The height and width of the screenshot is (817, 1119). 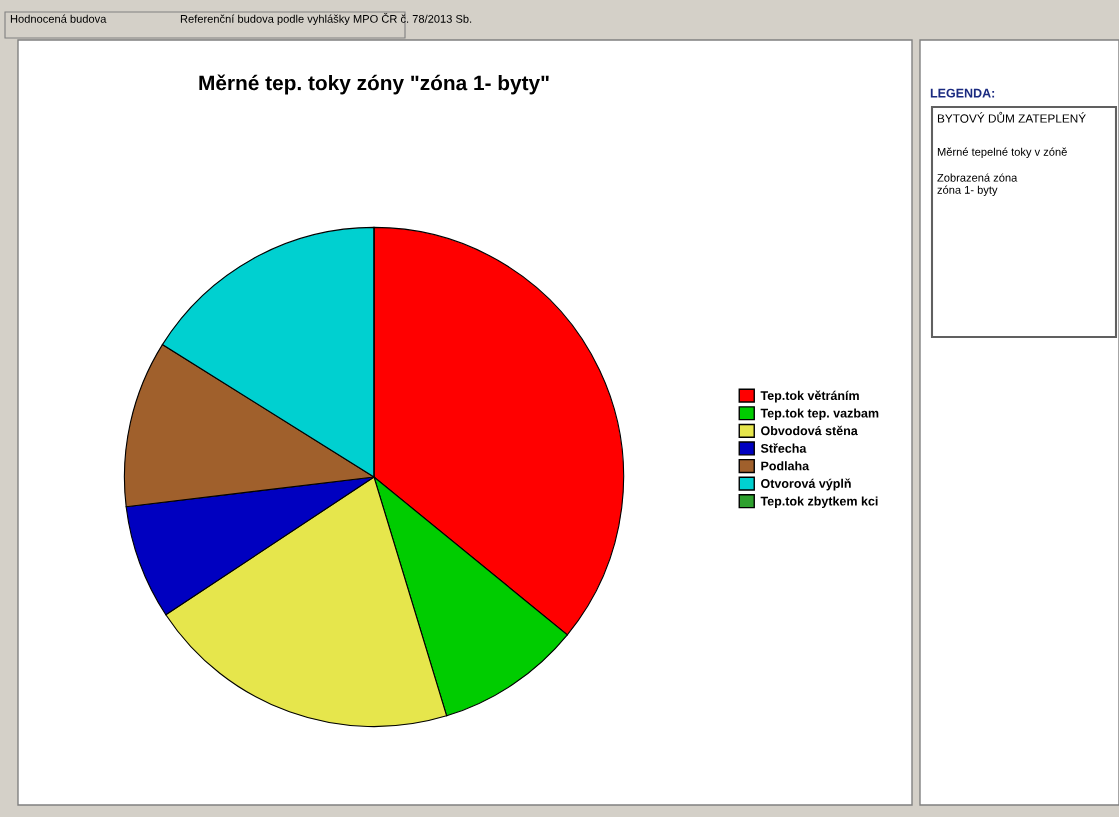 What do you see at coordinates (809, 430) in the screenshot?
I see `legend-label: Obvodová stěna` at bounding box center [809, 430].